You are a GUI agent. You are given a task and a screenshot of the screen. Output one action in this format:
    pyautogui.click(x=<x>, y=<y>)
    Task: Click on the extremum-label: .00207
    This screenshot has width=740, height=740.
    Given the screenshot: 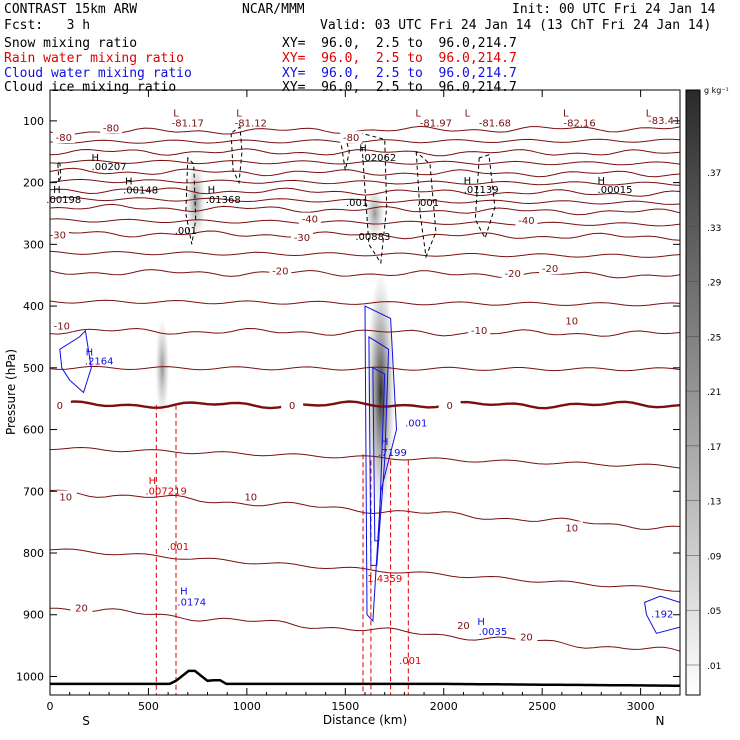 What is the action you would take?
    pyautogui.click(x=109, y=167)
    